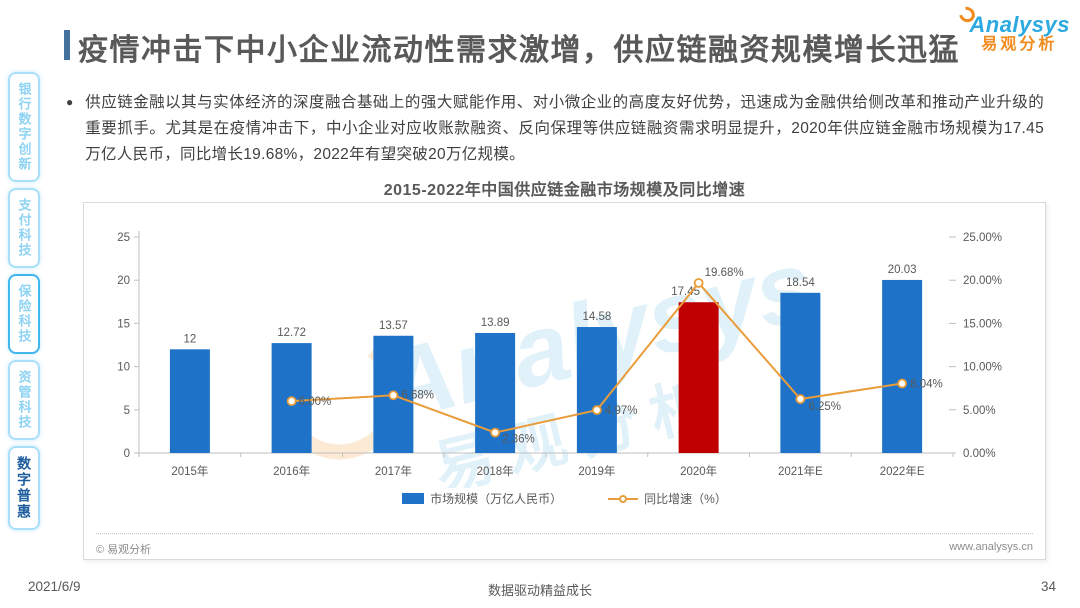 This screenshot has height=608, width=1080. What do you see at coordinates (127, 411) in the screenshot?
I see `svg-text: 5` at bounding box center [127, 411].